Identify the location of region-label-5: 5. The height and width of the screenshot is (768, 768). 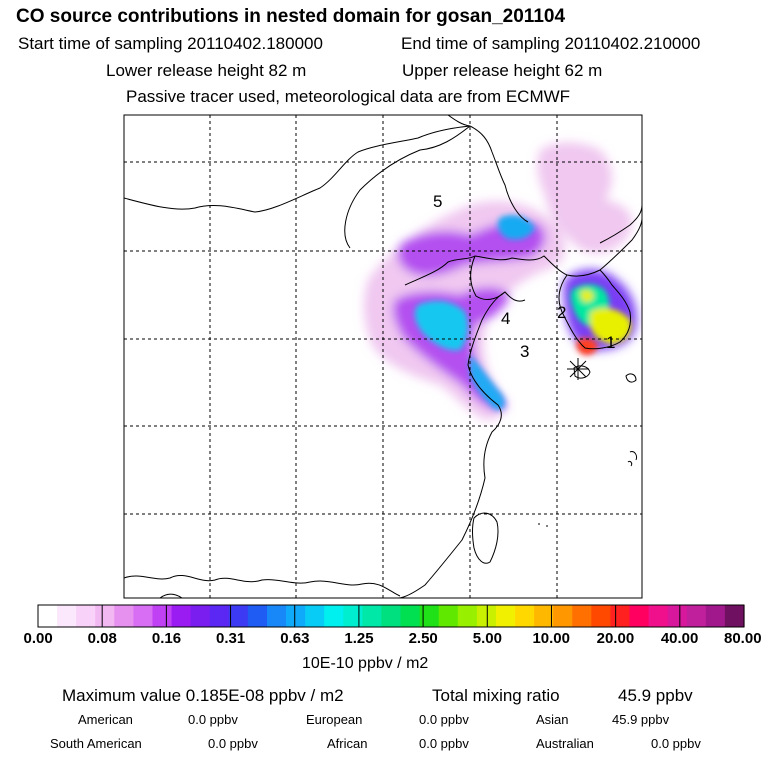
(437, 201).